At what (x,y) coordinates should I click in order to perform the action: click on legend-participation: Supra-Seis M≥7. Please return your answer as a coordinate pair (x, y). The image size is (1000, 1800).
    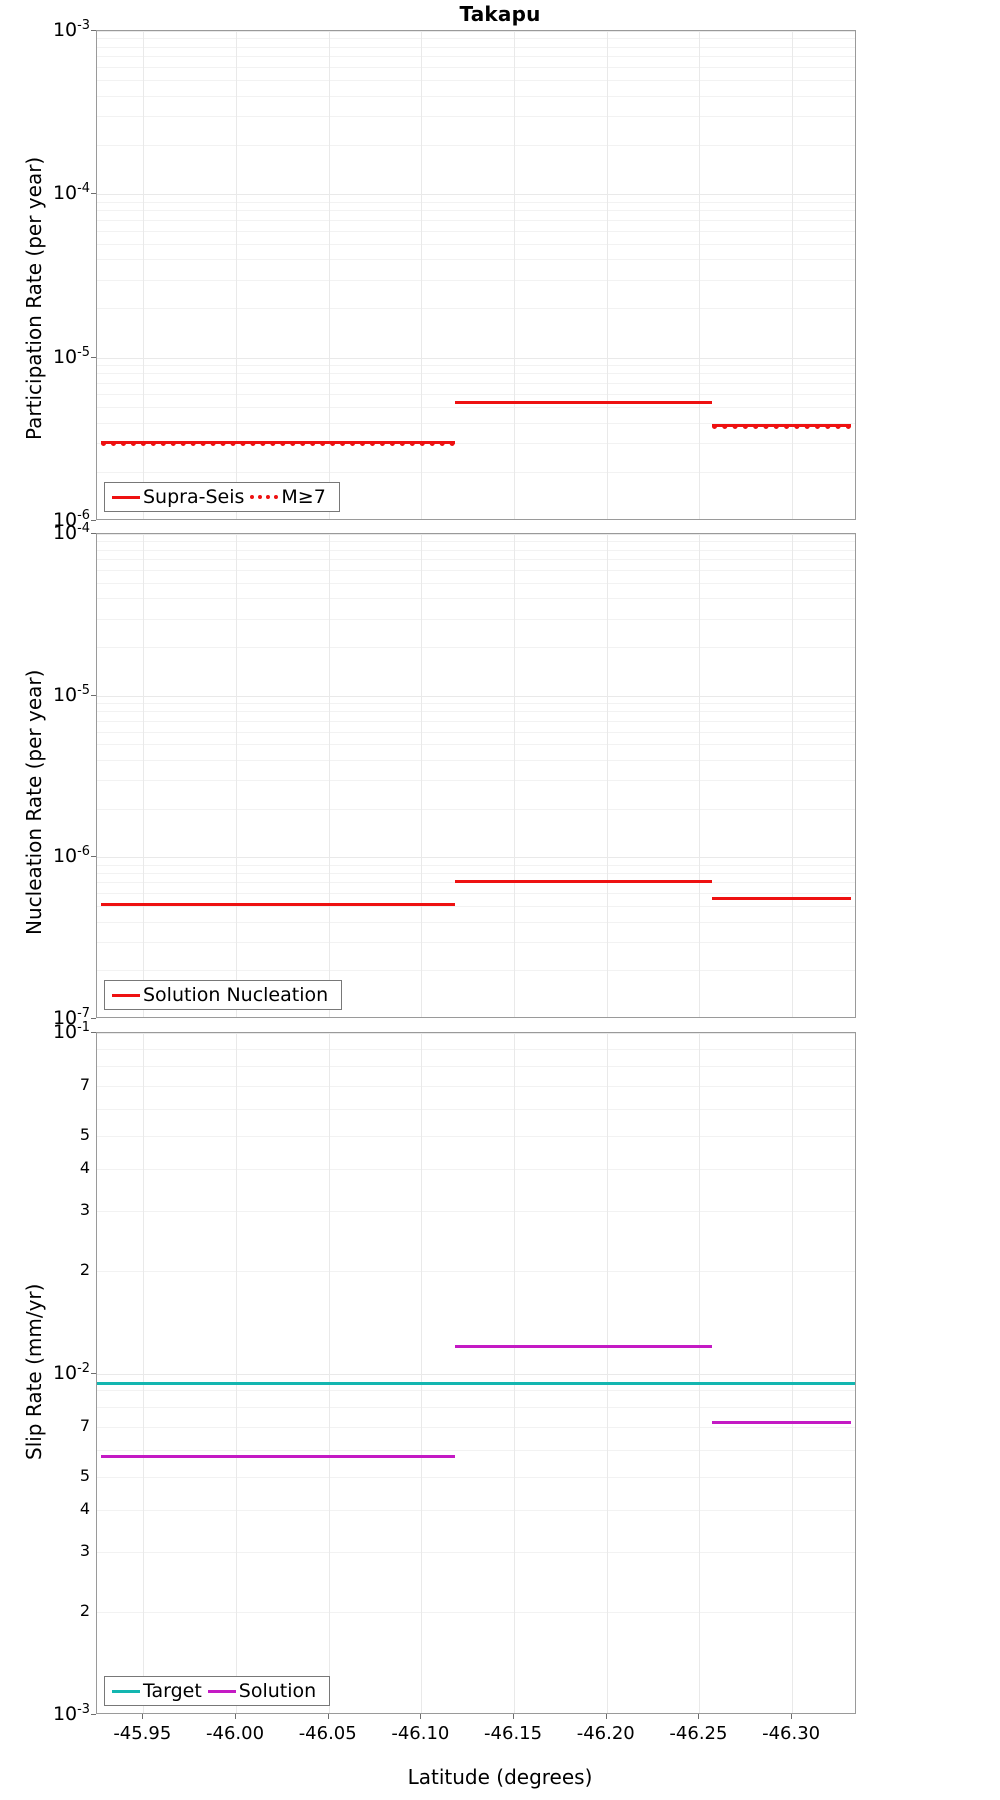
    Looking at the image, I should click on (222, 497).